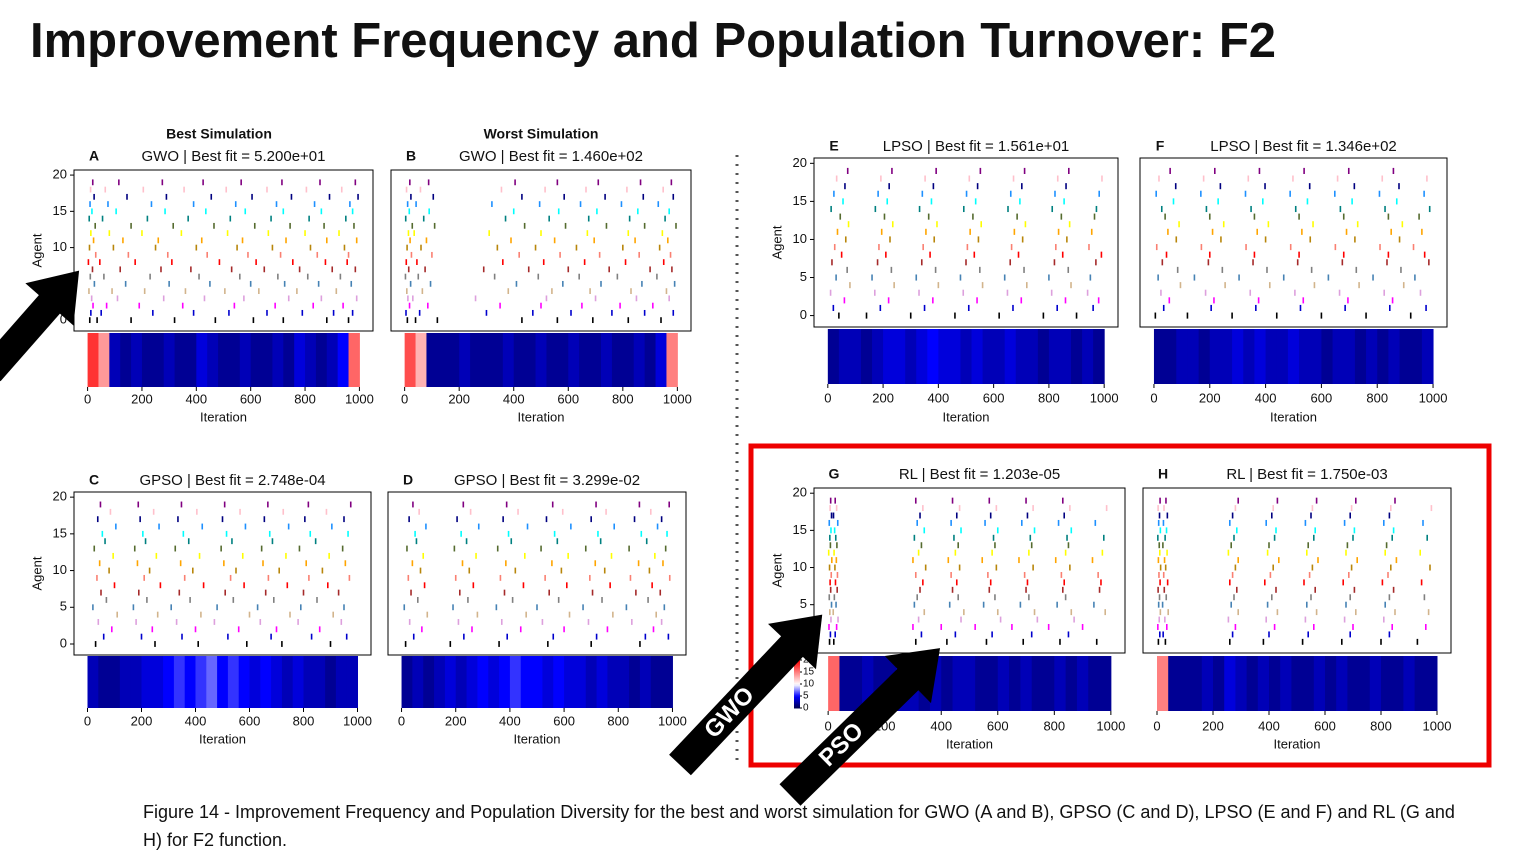 Image resolution: width=1515 pixels, height=854 pixels. What do you see at coordinates (834, 474) in the screenshot?
I see `panel-letter: G` at bounding box center [834, 474].